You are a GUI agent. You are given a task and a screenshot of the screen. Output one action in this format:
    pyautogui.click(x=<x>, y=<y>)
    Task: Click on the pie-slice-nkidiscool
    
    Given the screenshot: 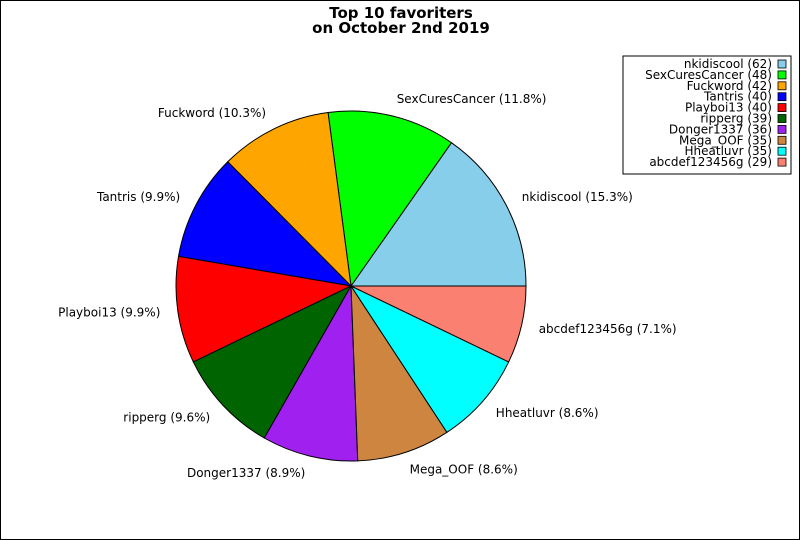 What is the action you would take?
    pyautogui.click(x=438, y=214)
    